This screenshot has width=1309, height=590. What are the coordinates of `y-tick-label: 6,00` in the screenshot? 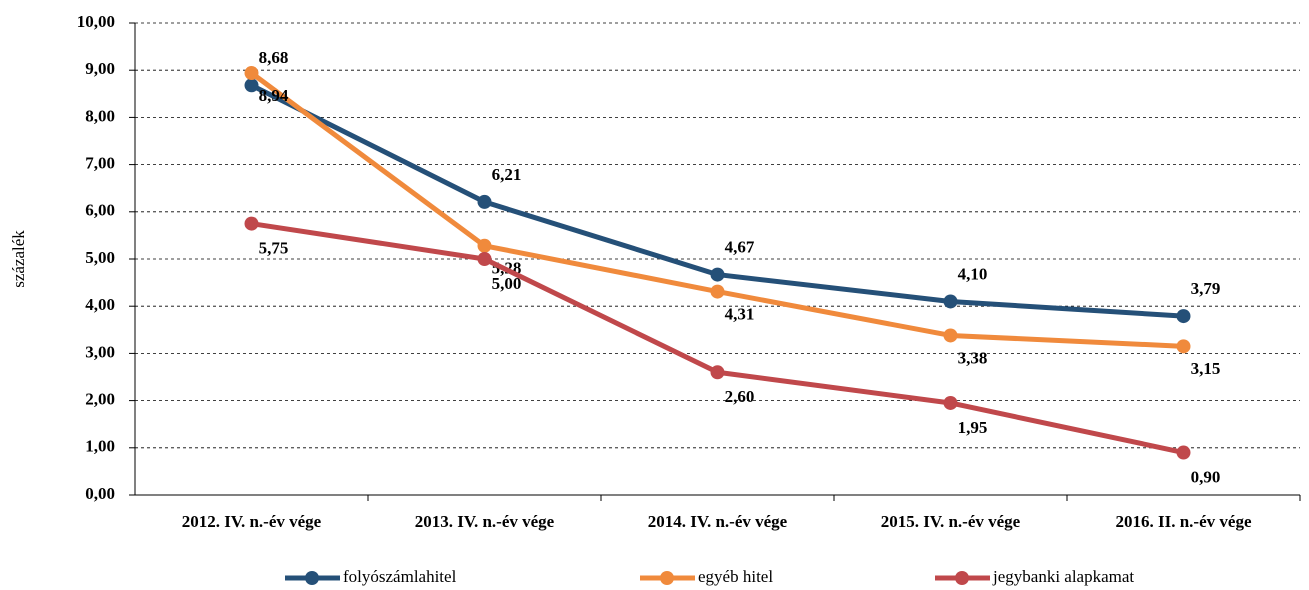 It's located at (100, 210).